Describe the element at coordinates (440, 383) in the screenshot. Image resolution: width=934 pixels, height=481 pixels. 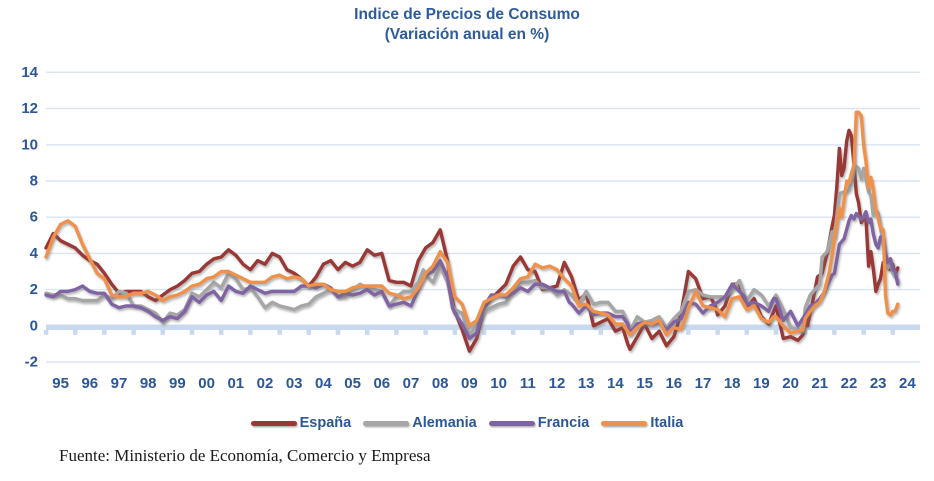
I see `x-tick-label: 08` at that location.